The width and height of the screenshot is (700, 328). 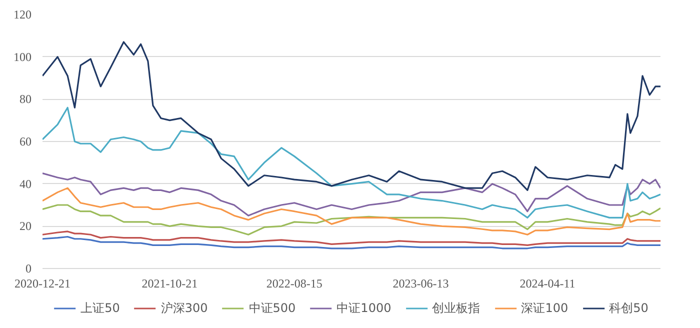 What do you see at coordinates (26, 99) in the screenshot?
I see `y-tick-label: 80` at bounding box center [26, 99].